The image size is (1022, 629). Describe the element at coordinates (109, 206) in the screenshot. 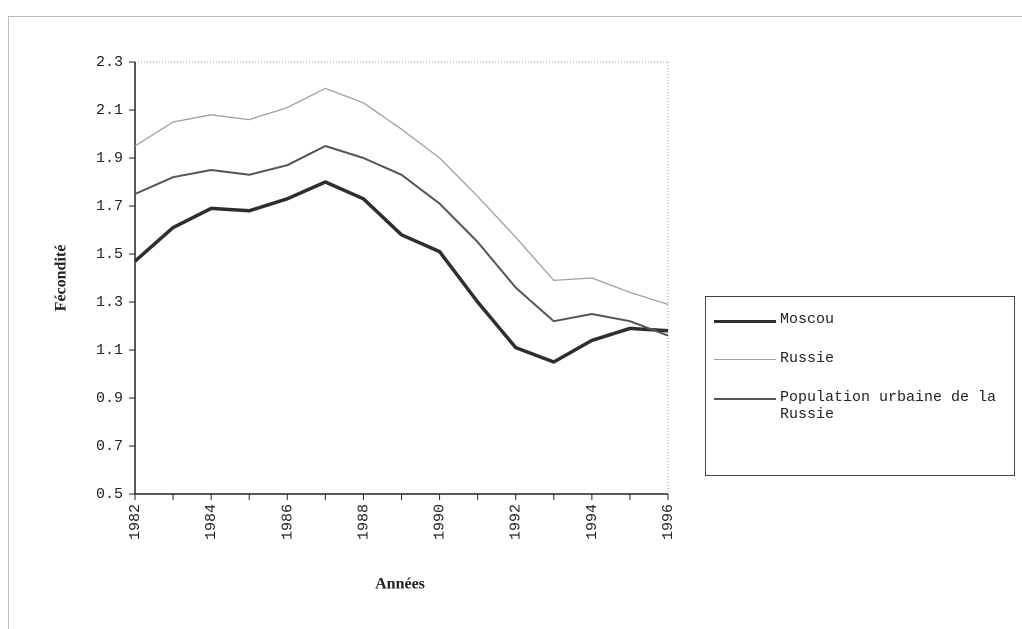

I see `y-tick-label: 1.7` at that location.